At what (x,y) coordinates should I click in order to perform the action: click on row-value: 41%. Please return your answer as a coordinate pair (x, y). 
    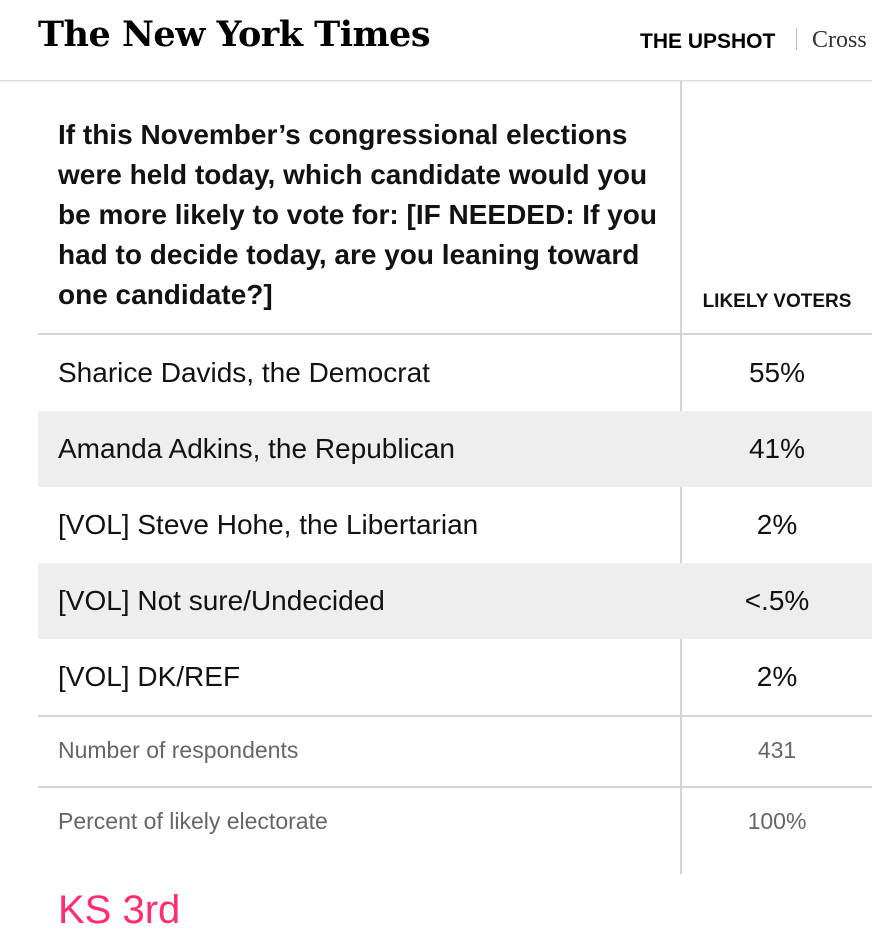
    Looking at the image, I should click on (777, 448).